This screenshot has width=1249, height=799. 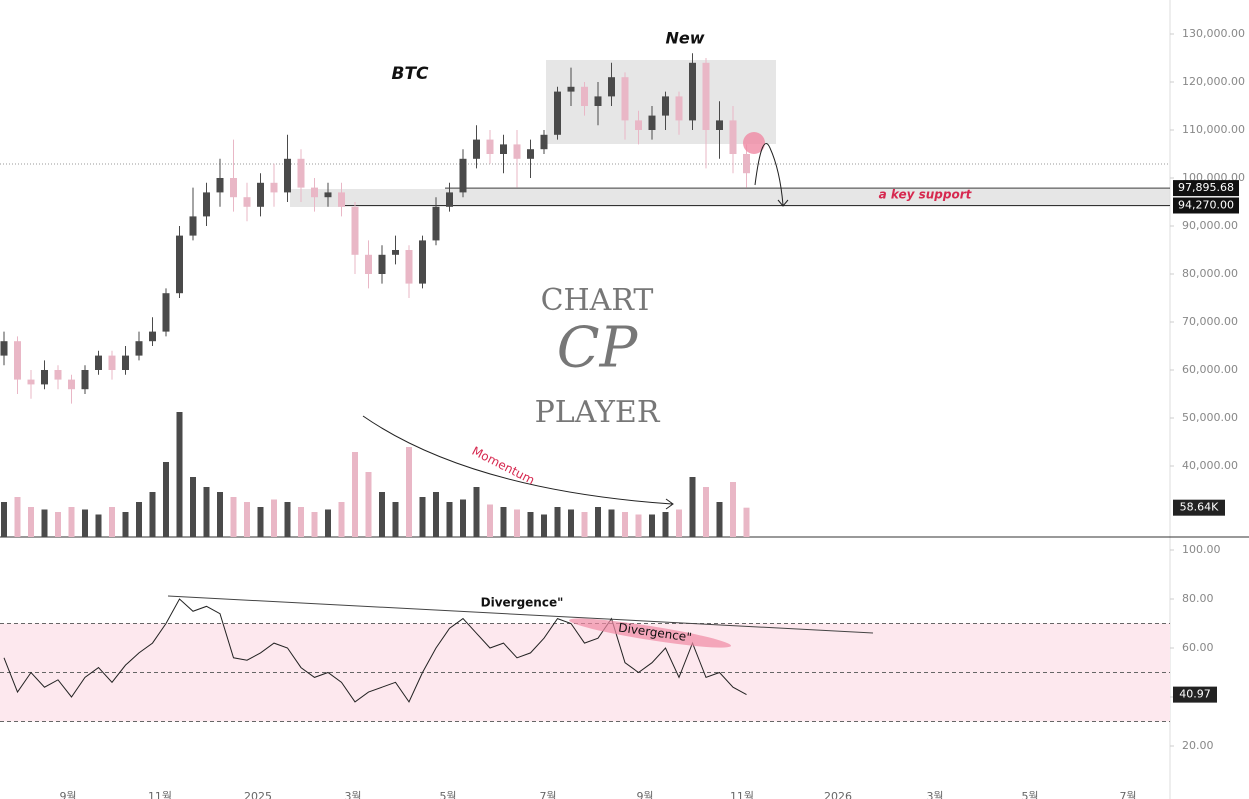 I want to click on volume-label: 58.64K, so click(x=1199, y=507).